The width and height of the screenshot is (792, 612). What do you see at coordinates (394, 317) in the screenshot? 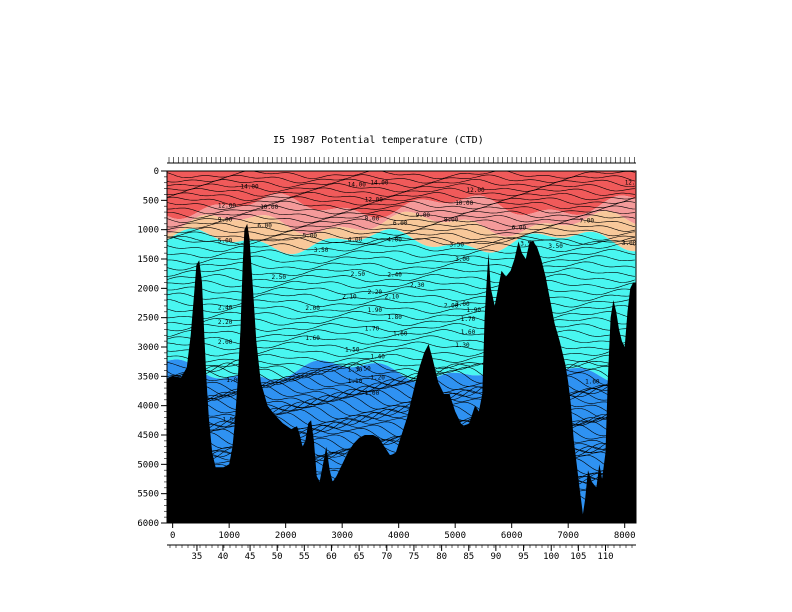
I see `contour-label: 1.80` at bounding box center [394, 317].